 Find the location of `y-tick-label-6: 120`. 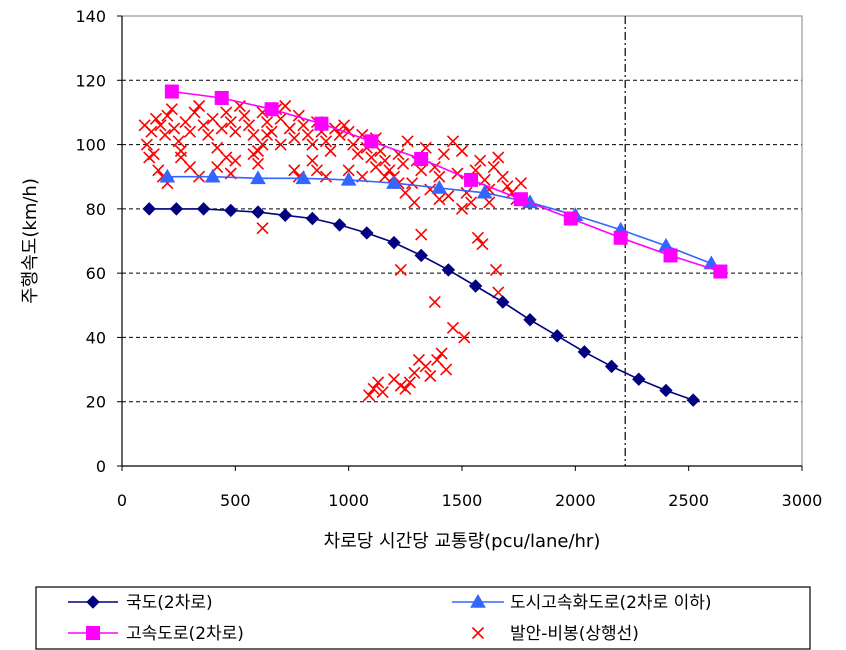

y-tick-label-6: 120 is located at coordinates (90, 80).